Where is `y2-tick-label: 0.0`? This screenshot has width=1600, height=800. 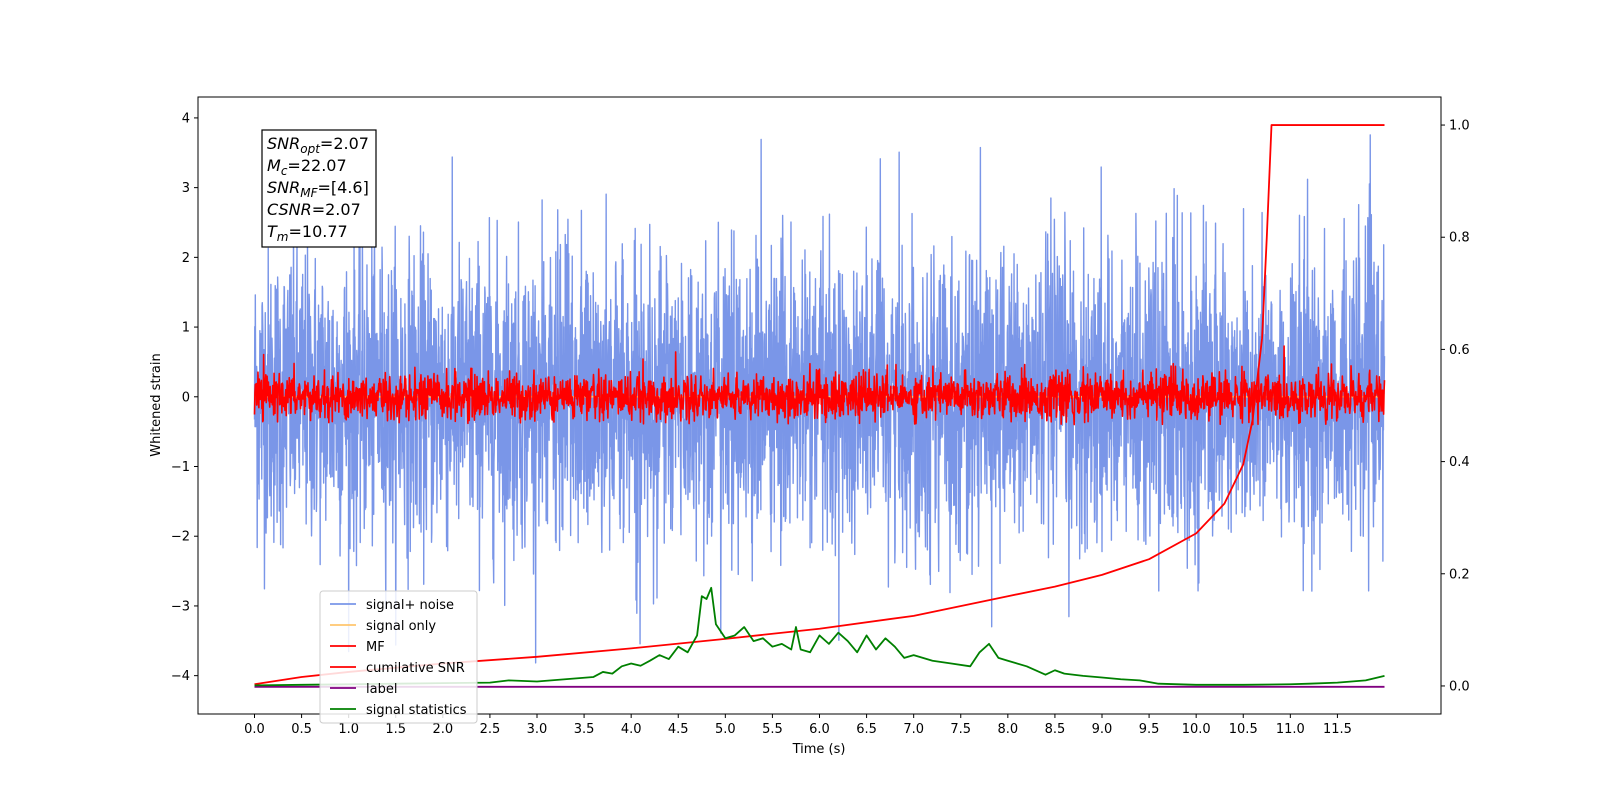 y2-tick-label: 0.0 is located at coordinates (1459, 686).